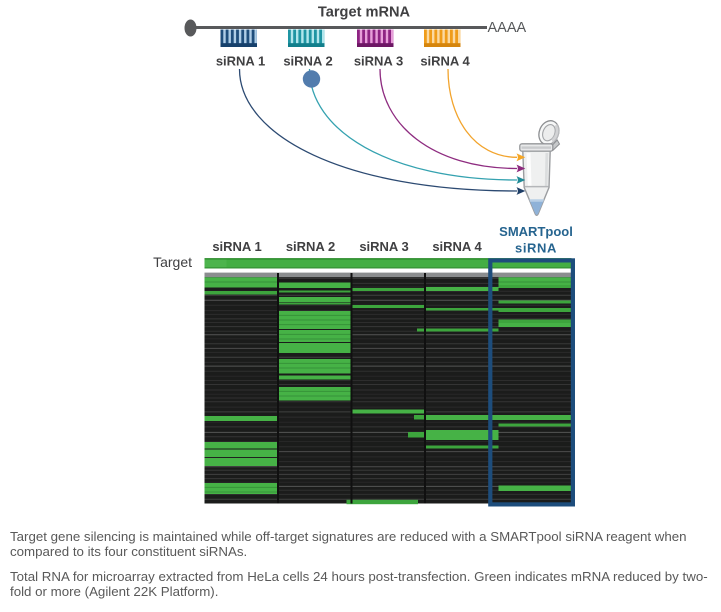  What do you see at coordinates (536, 231) in the screenshot?
I see `svg-text: SMARTpool` at bounding box center [536, 231].